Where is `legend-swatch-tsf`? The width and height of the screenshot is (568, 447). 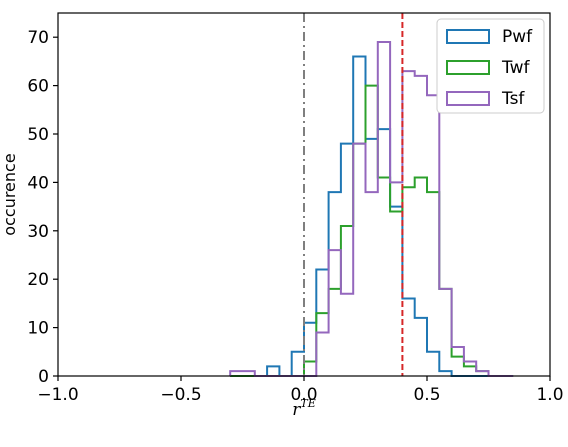
legend-swatch-tsf is located at coordinates (468, 98).